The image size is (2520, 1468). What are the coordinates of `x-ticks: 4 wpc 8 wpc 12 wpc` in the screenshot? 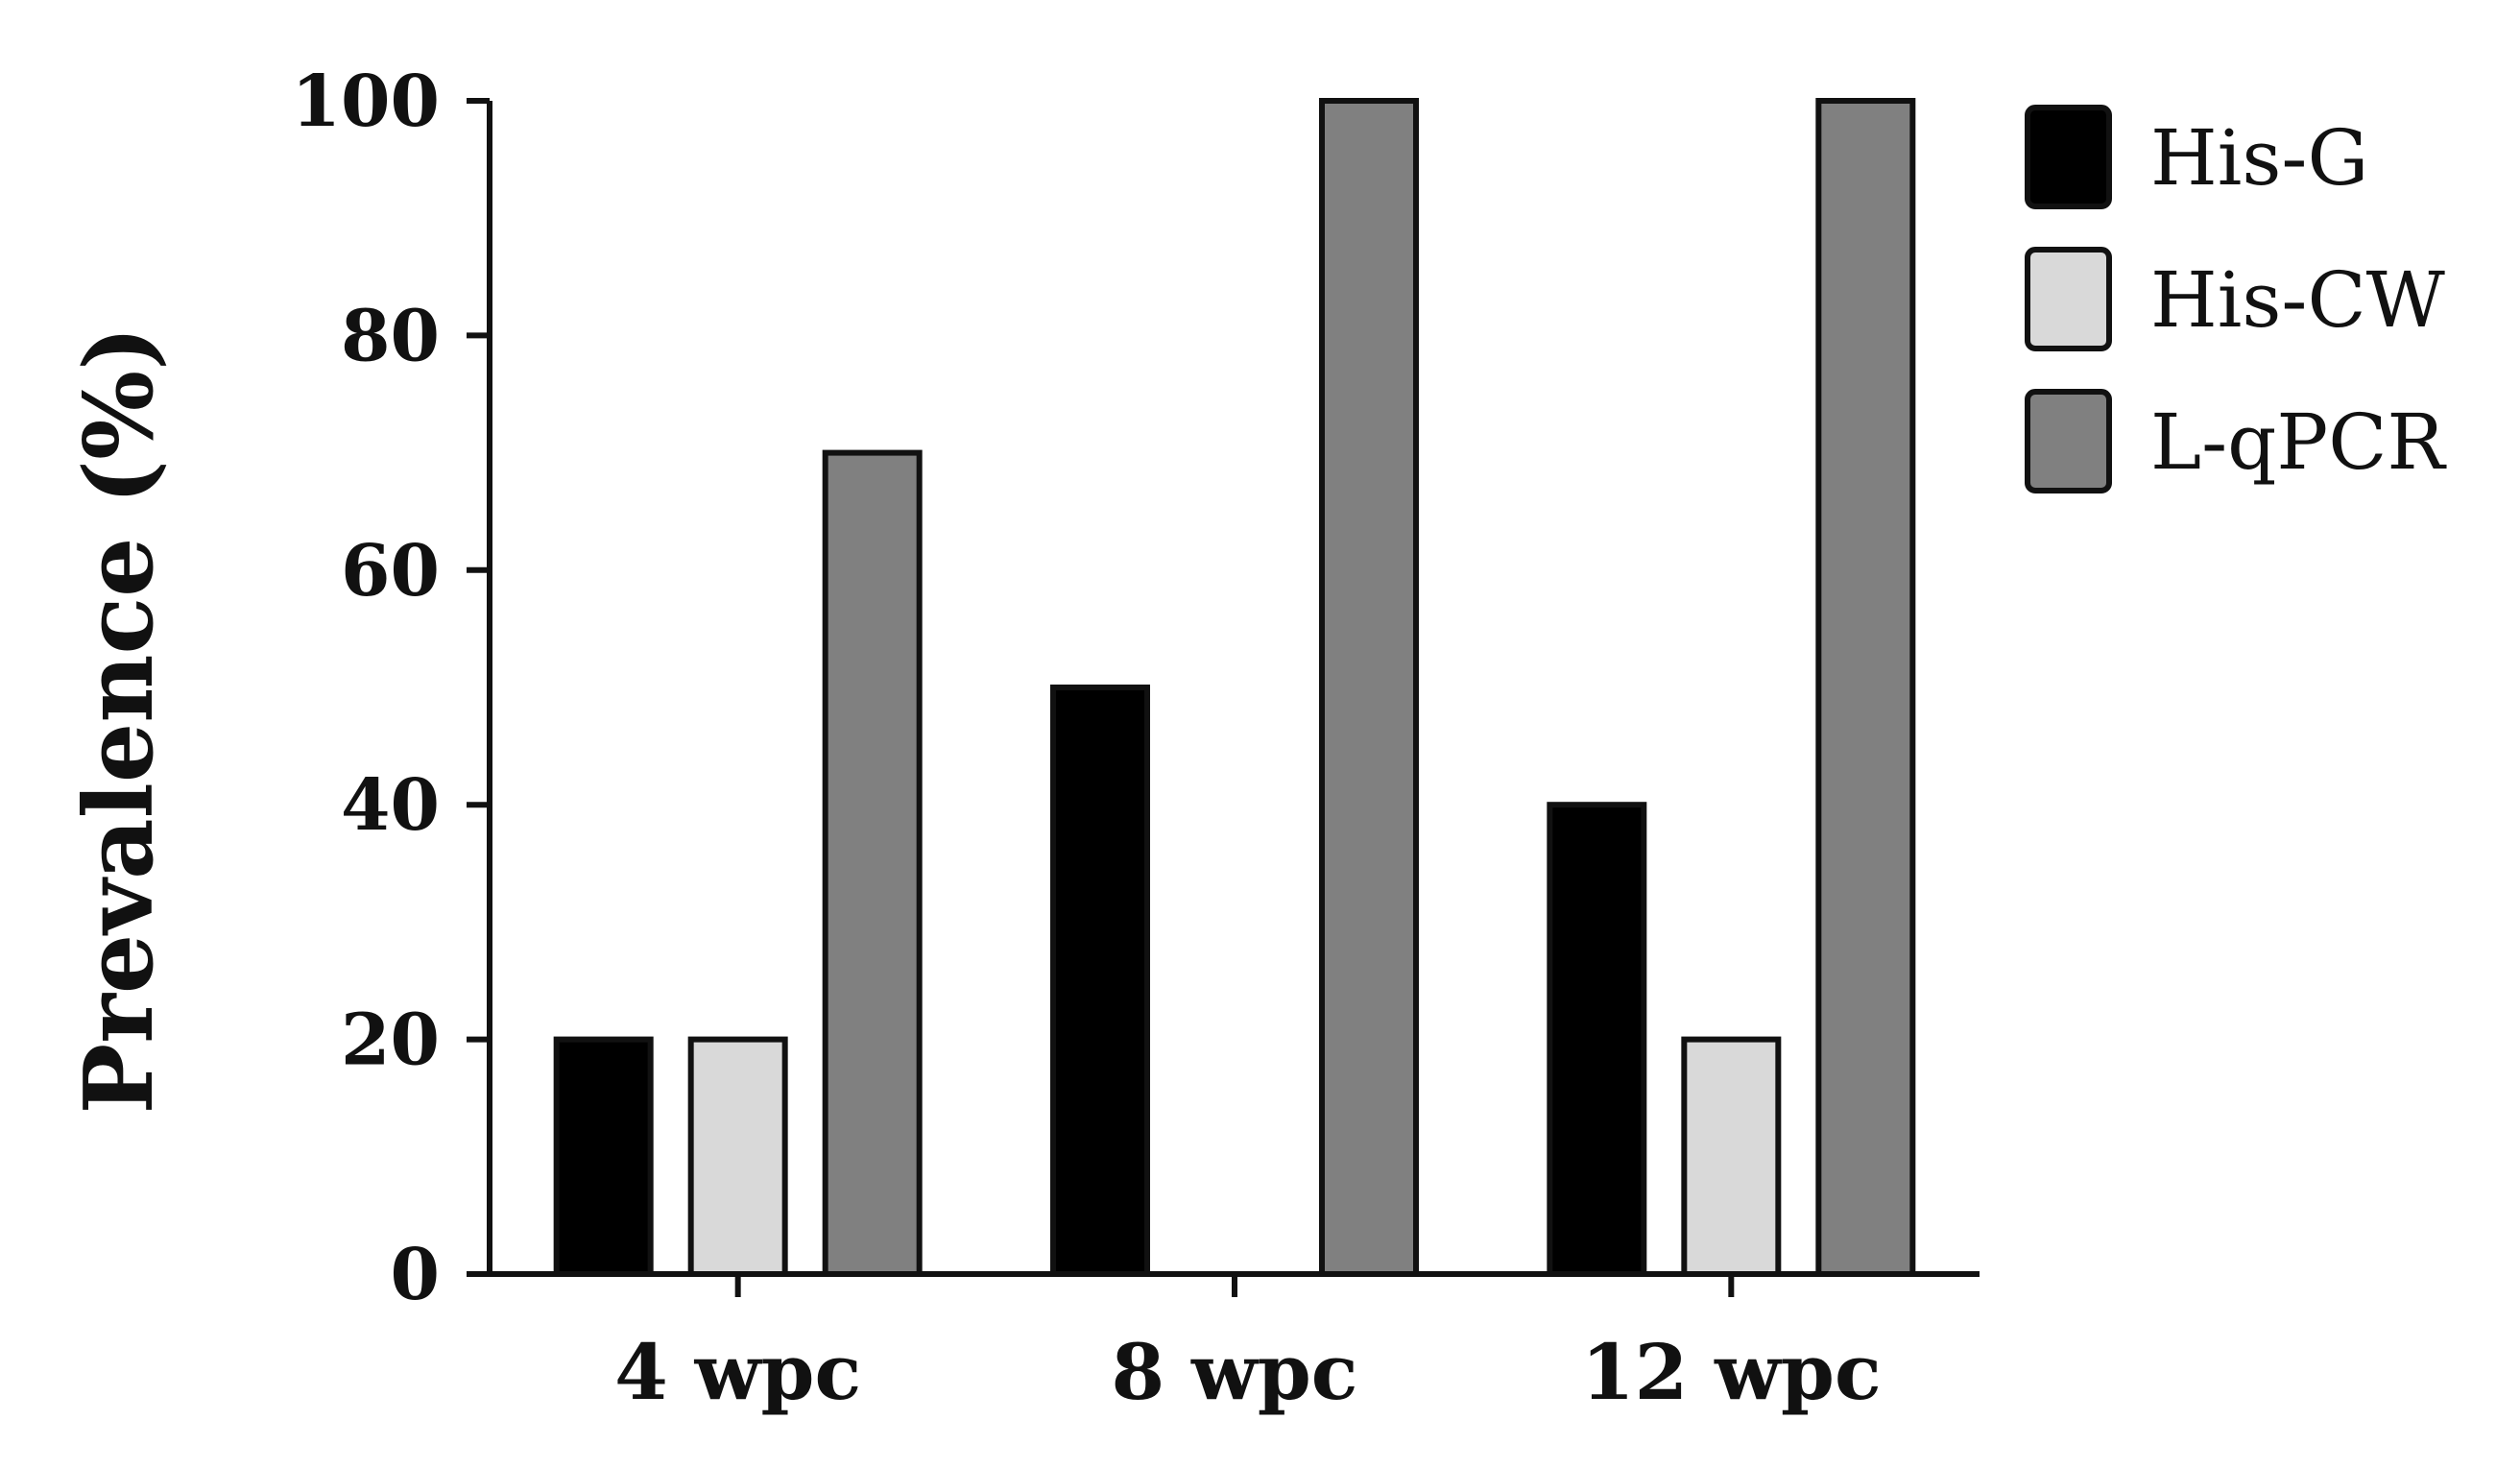 It's located at (1248, 1345).